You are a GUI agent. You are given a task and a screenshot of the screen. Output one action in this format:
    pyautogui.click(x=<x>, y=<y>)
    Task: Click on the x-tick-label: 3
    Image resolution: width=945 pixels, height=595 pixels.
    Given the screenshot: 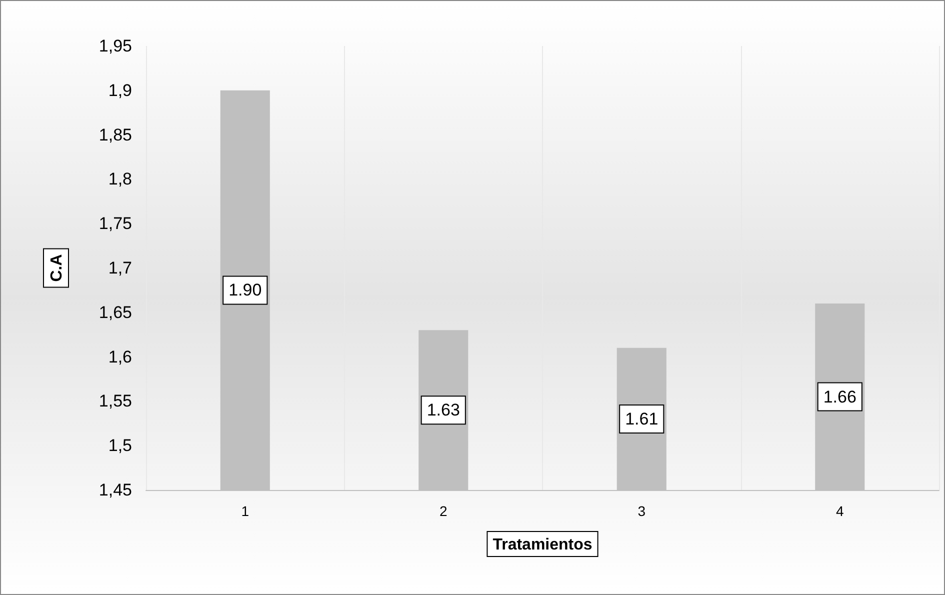 What is the action you would take?
    pyautogui.click(x=642, y=511)
    